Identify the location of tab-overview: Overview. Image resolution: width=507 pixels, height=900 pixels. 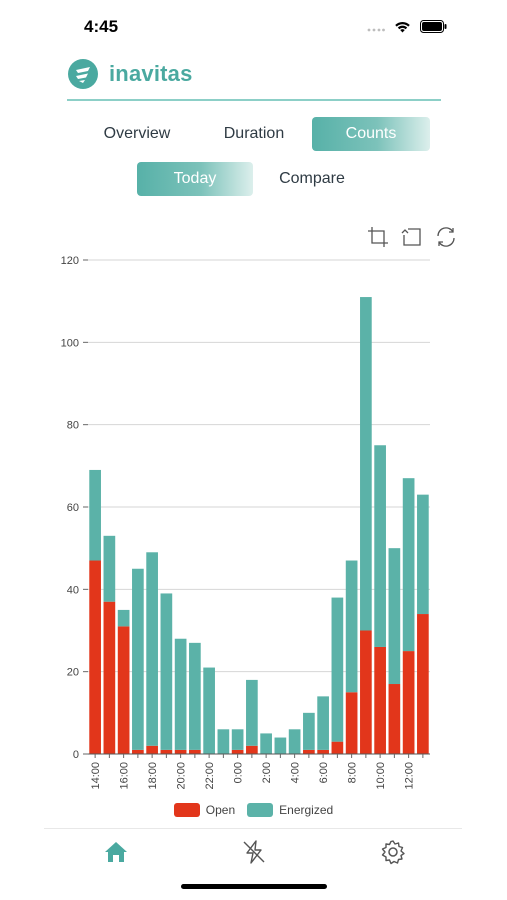
(137, 133).